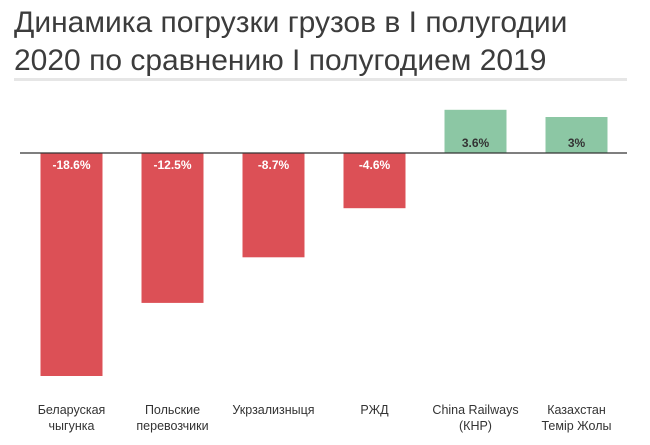 The height and width of the screenshot is (445, 650). Describe the element at coordinates (475, 426) in the screenshot. I see `category-label-5-line-2: (КНР)` at that location.